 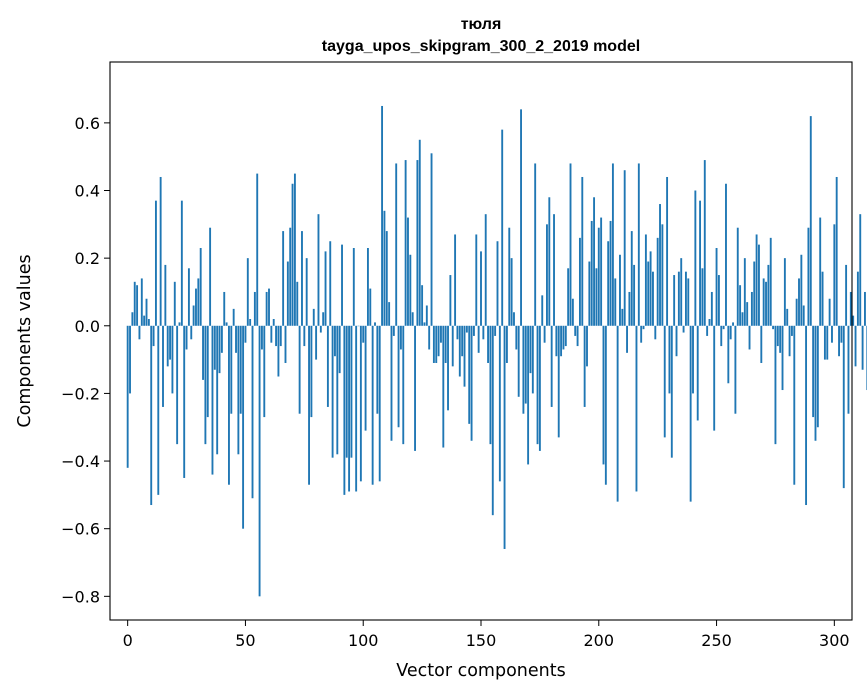 What do you see at coordinates (834, 640) in the screenshot?
I see `x-tick-label-300: 300` at bounding box center [834, 640].